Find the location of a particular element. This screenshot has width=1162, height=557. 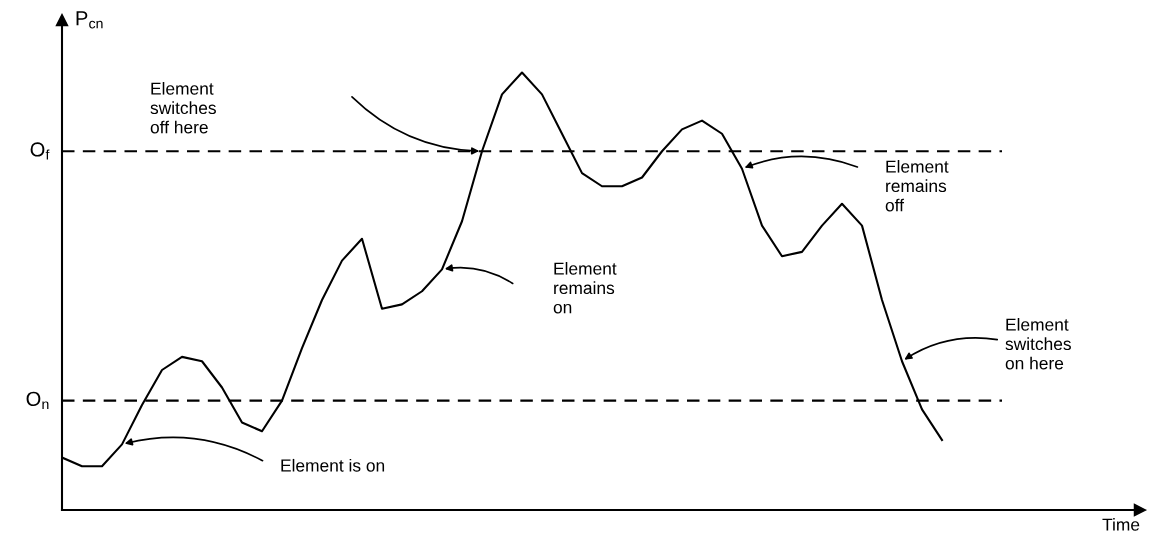

annotation: Element remains on is located at coordinates (585, 288).